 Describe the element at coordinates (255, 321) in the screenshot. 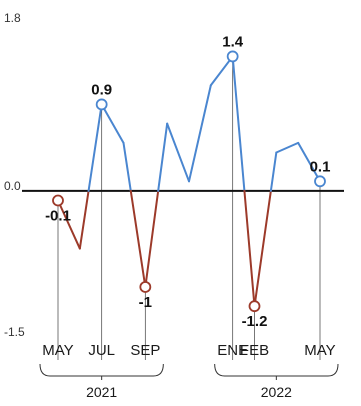

I see `data-label: -1.2` at that location.